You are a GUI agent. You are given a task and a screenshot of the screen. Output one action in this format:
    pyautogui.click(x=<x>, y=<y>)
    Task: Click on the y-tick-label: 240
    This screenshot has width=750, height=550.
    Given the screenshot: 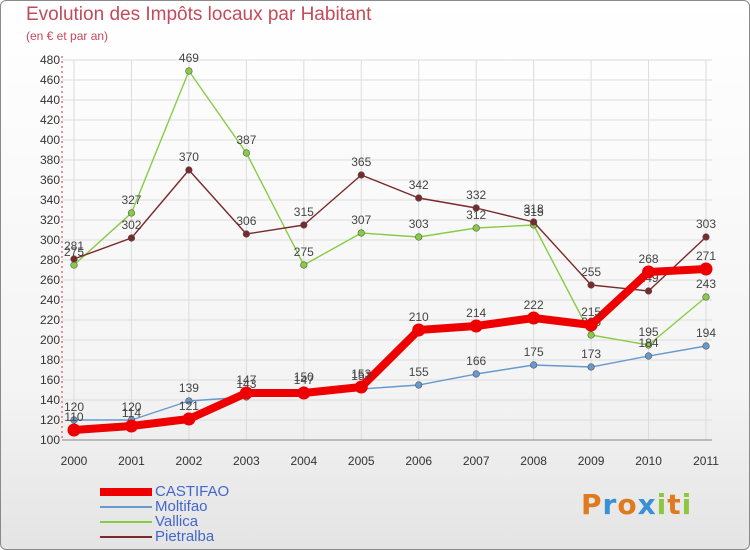 What is the action you would take?
    pyautogui.click(x=50, y=300)
    